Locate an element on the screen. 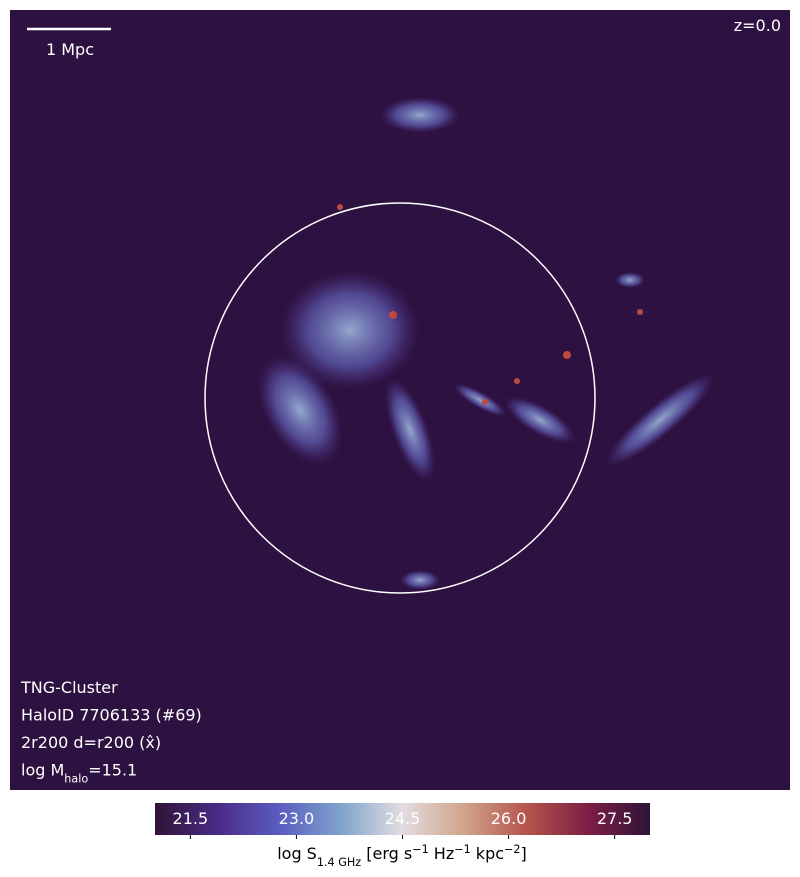  colorbar-label: log S1.4 GHz [erg s−1 Hz−1 kpc−2] is located at coordinates (402, 856).